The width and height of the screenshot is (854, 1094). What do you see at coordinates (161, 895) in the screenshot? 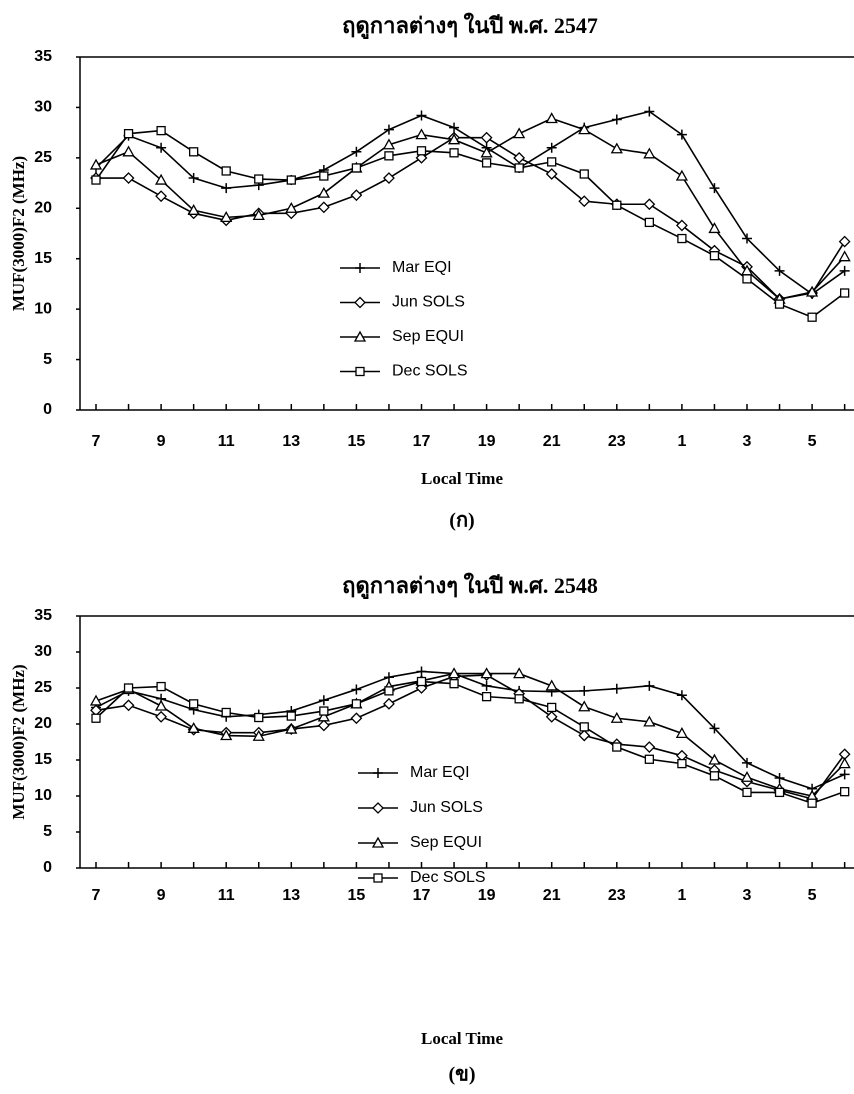
I see `x-tick-label: 9` at bounding box center [161, 895].